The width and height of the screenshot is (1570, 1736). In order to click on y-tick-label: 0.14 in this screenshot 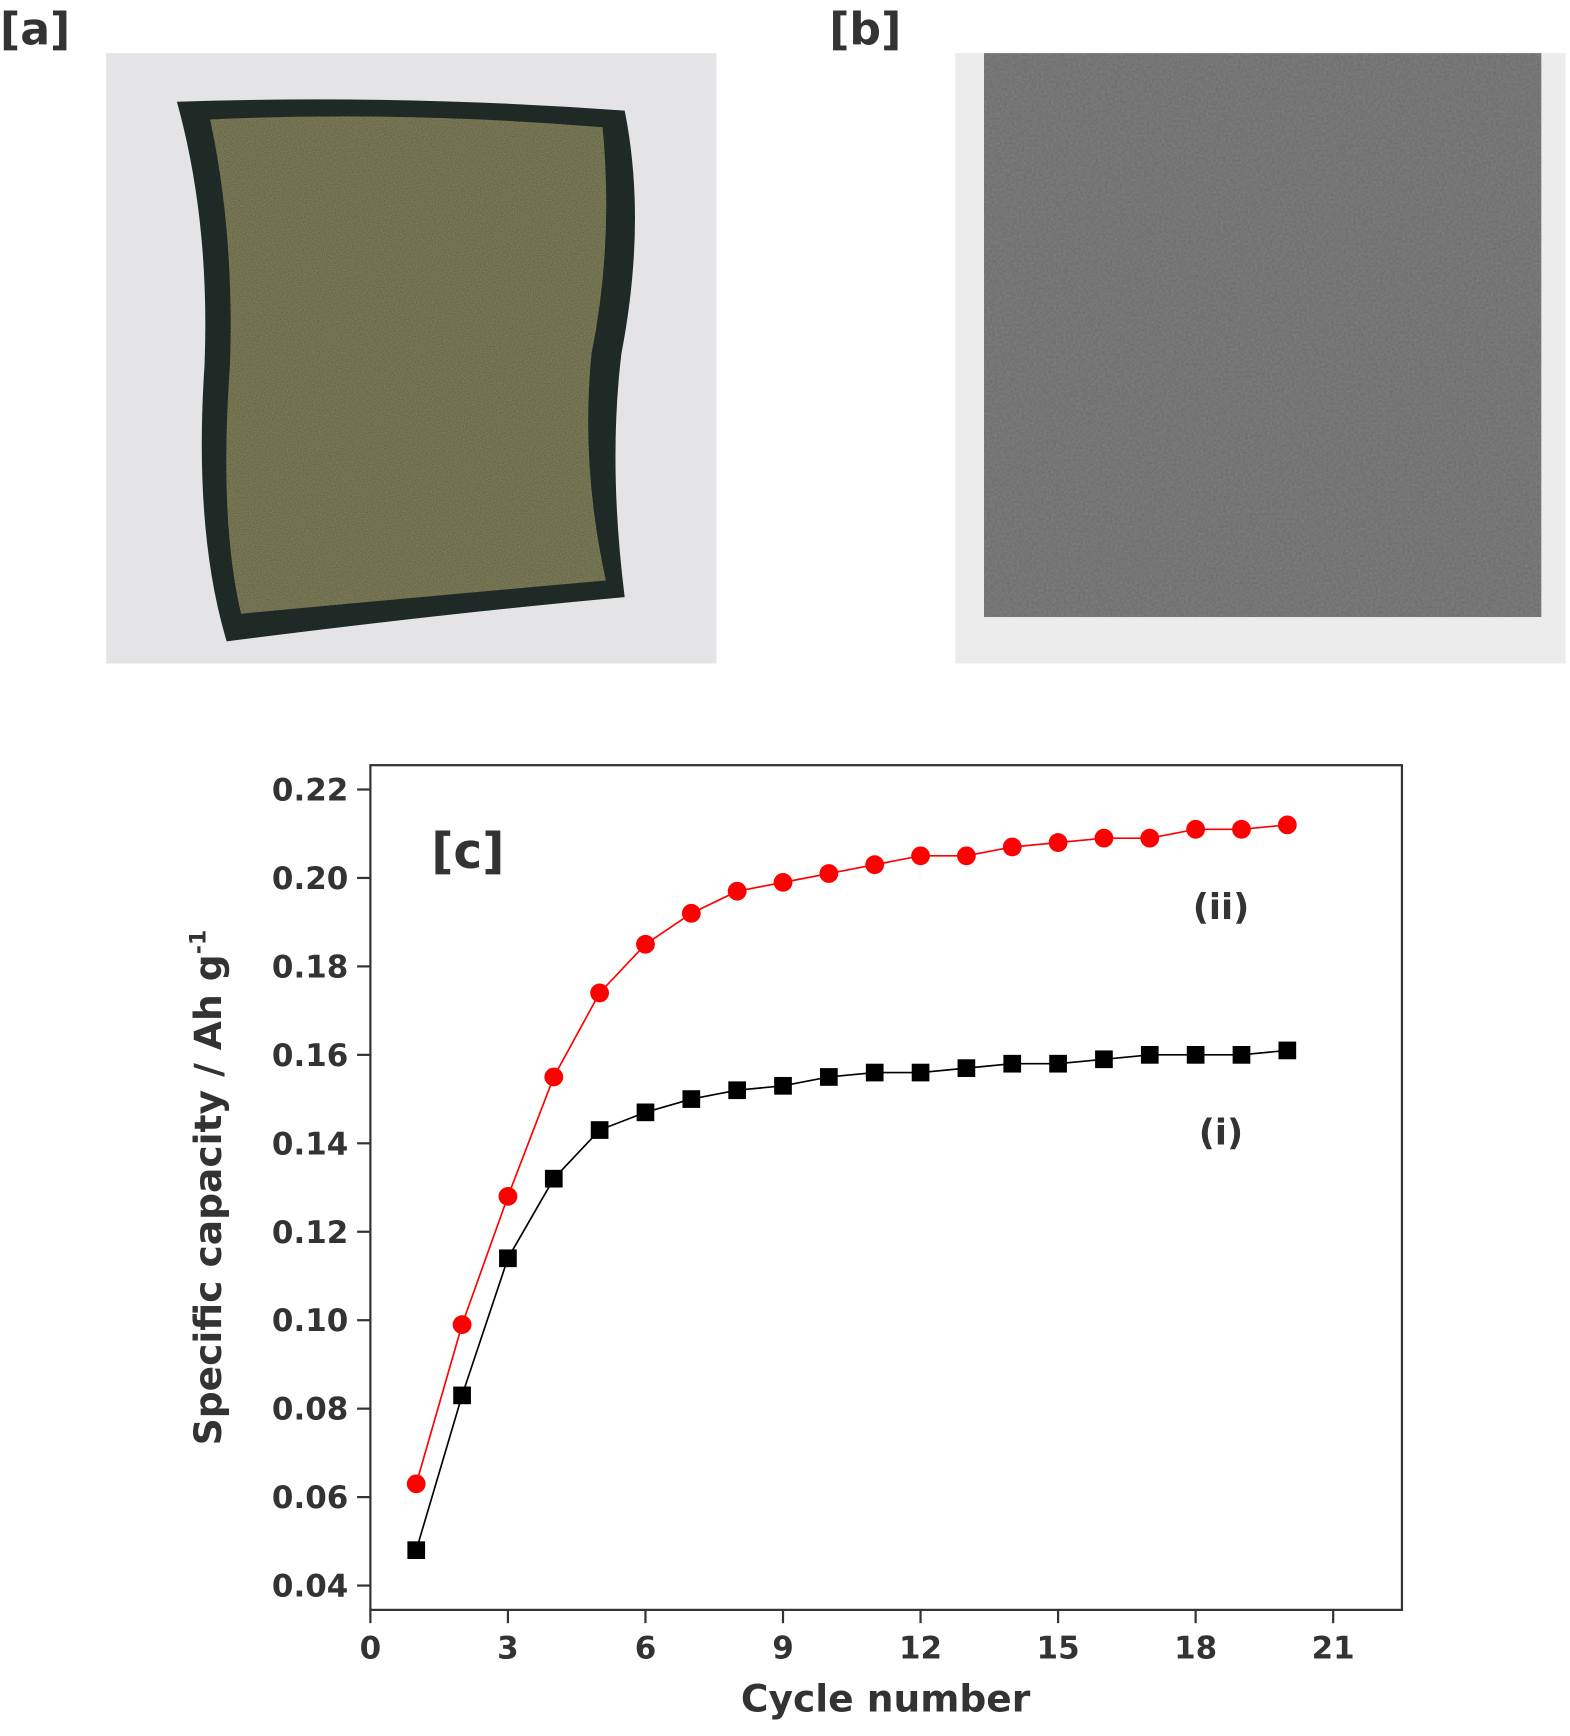, I will do `click(310, 1144)`.